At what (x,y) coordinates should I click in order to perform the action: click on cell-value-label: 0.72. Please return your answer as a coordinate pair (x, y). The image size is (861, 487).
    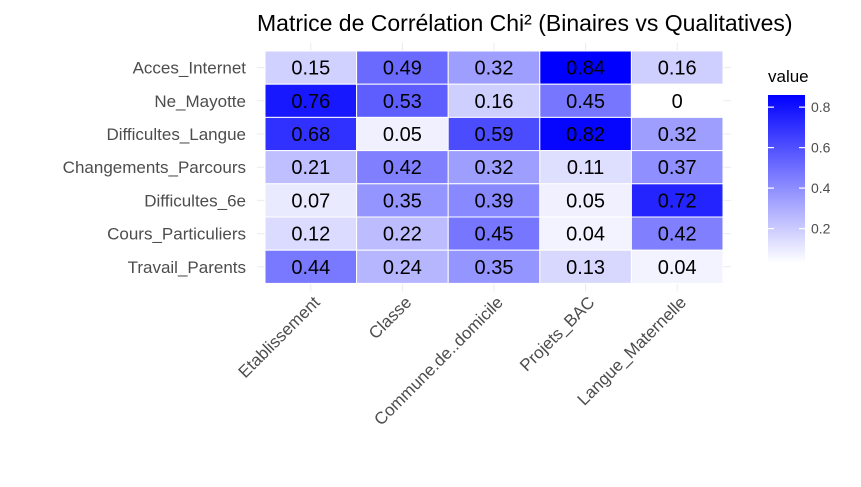
    Looking at the image, I should click on (677, 201).